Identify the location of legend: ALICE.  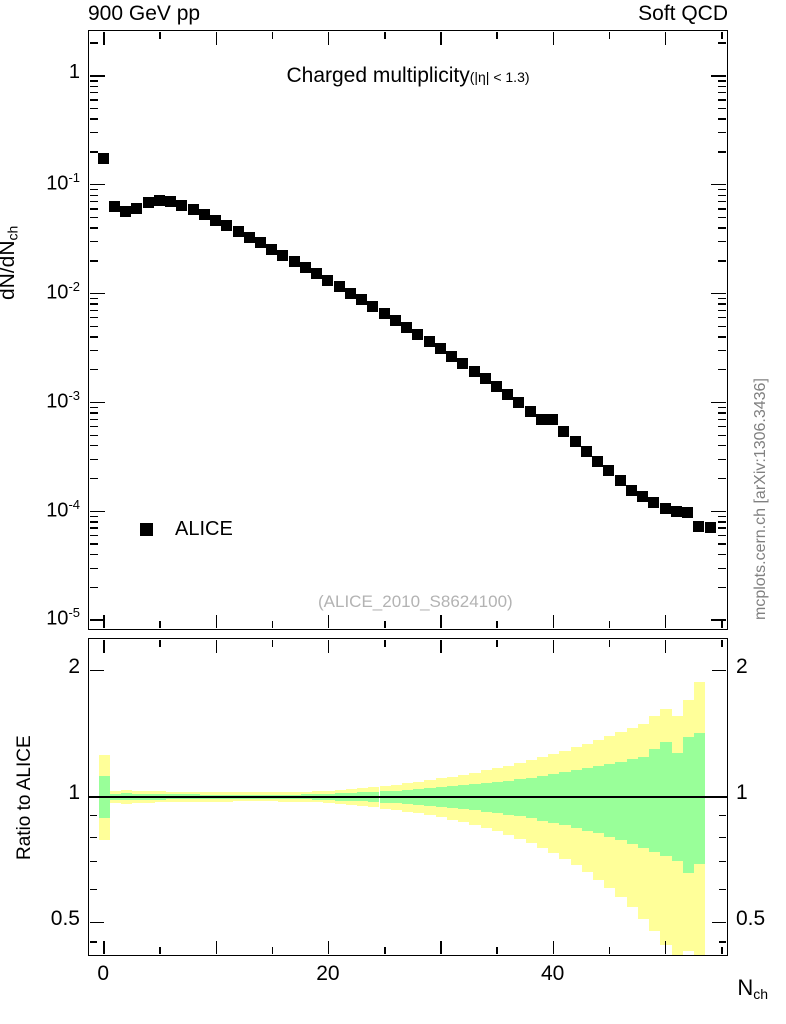
(186, 529).